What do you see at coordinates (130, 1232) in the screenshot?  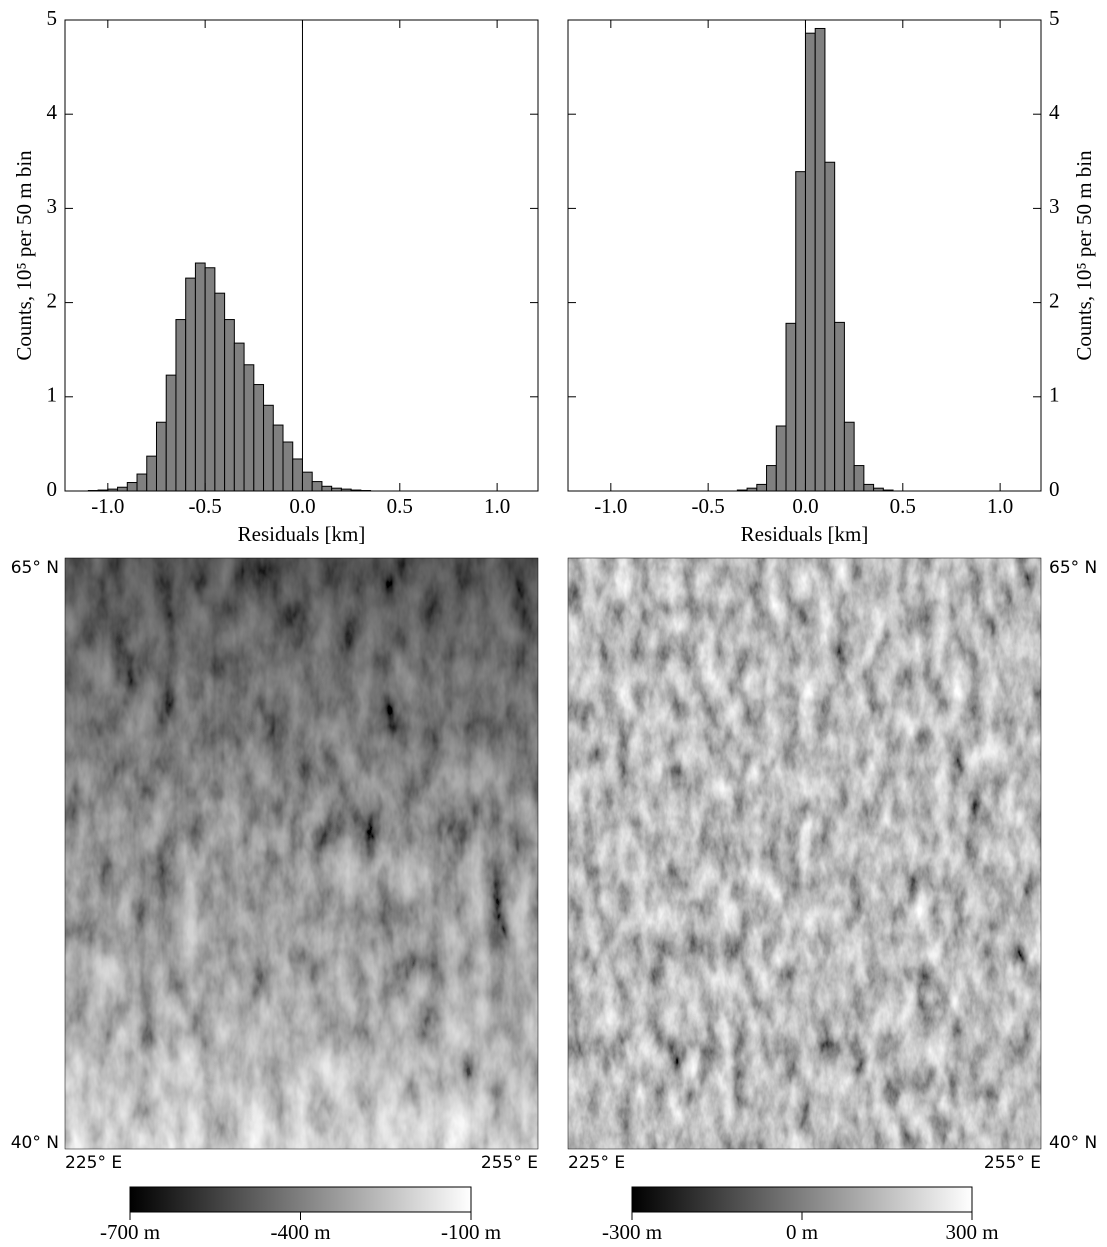 I see `colorbar-tick-label: -700 m` at bounding box center [130, 1232].